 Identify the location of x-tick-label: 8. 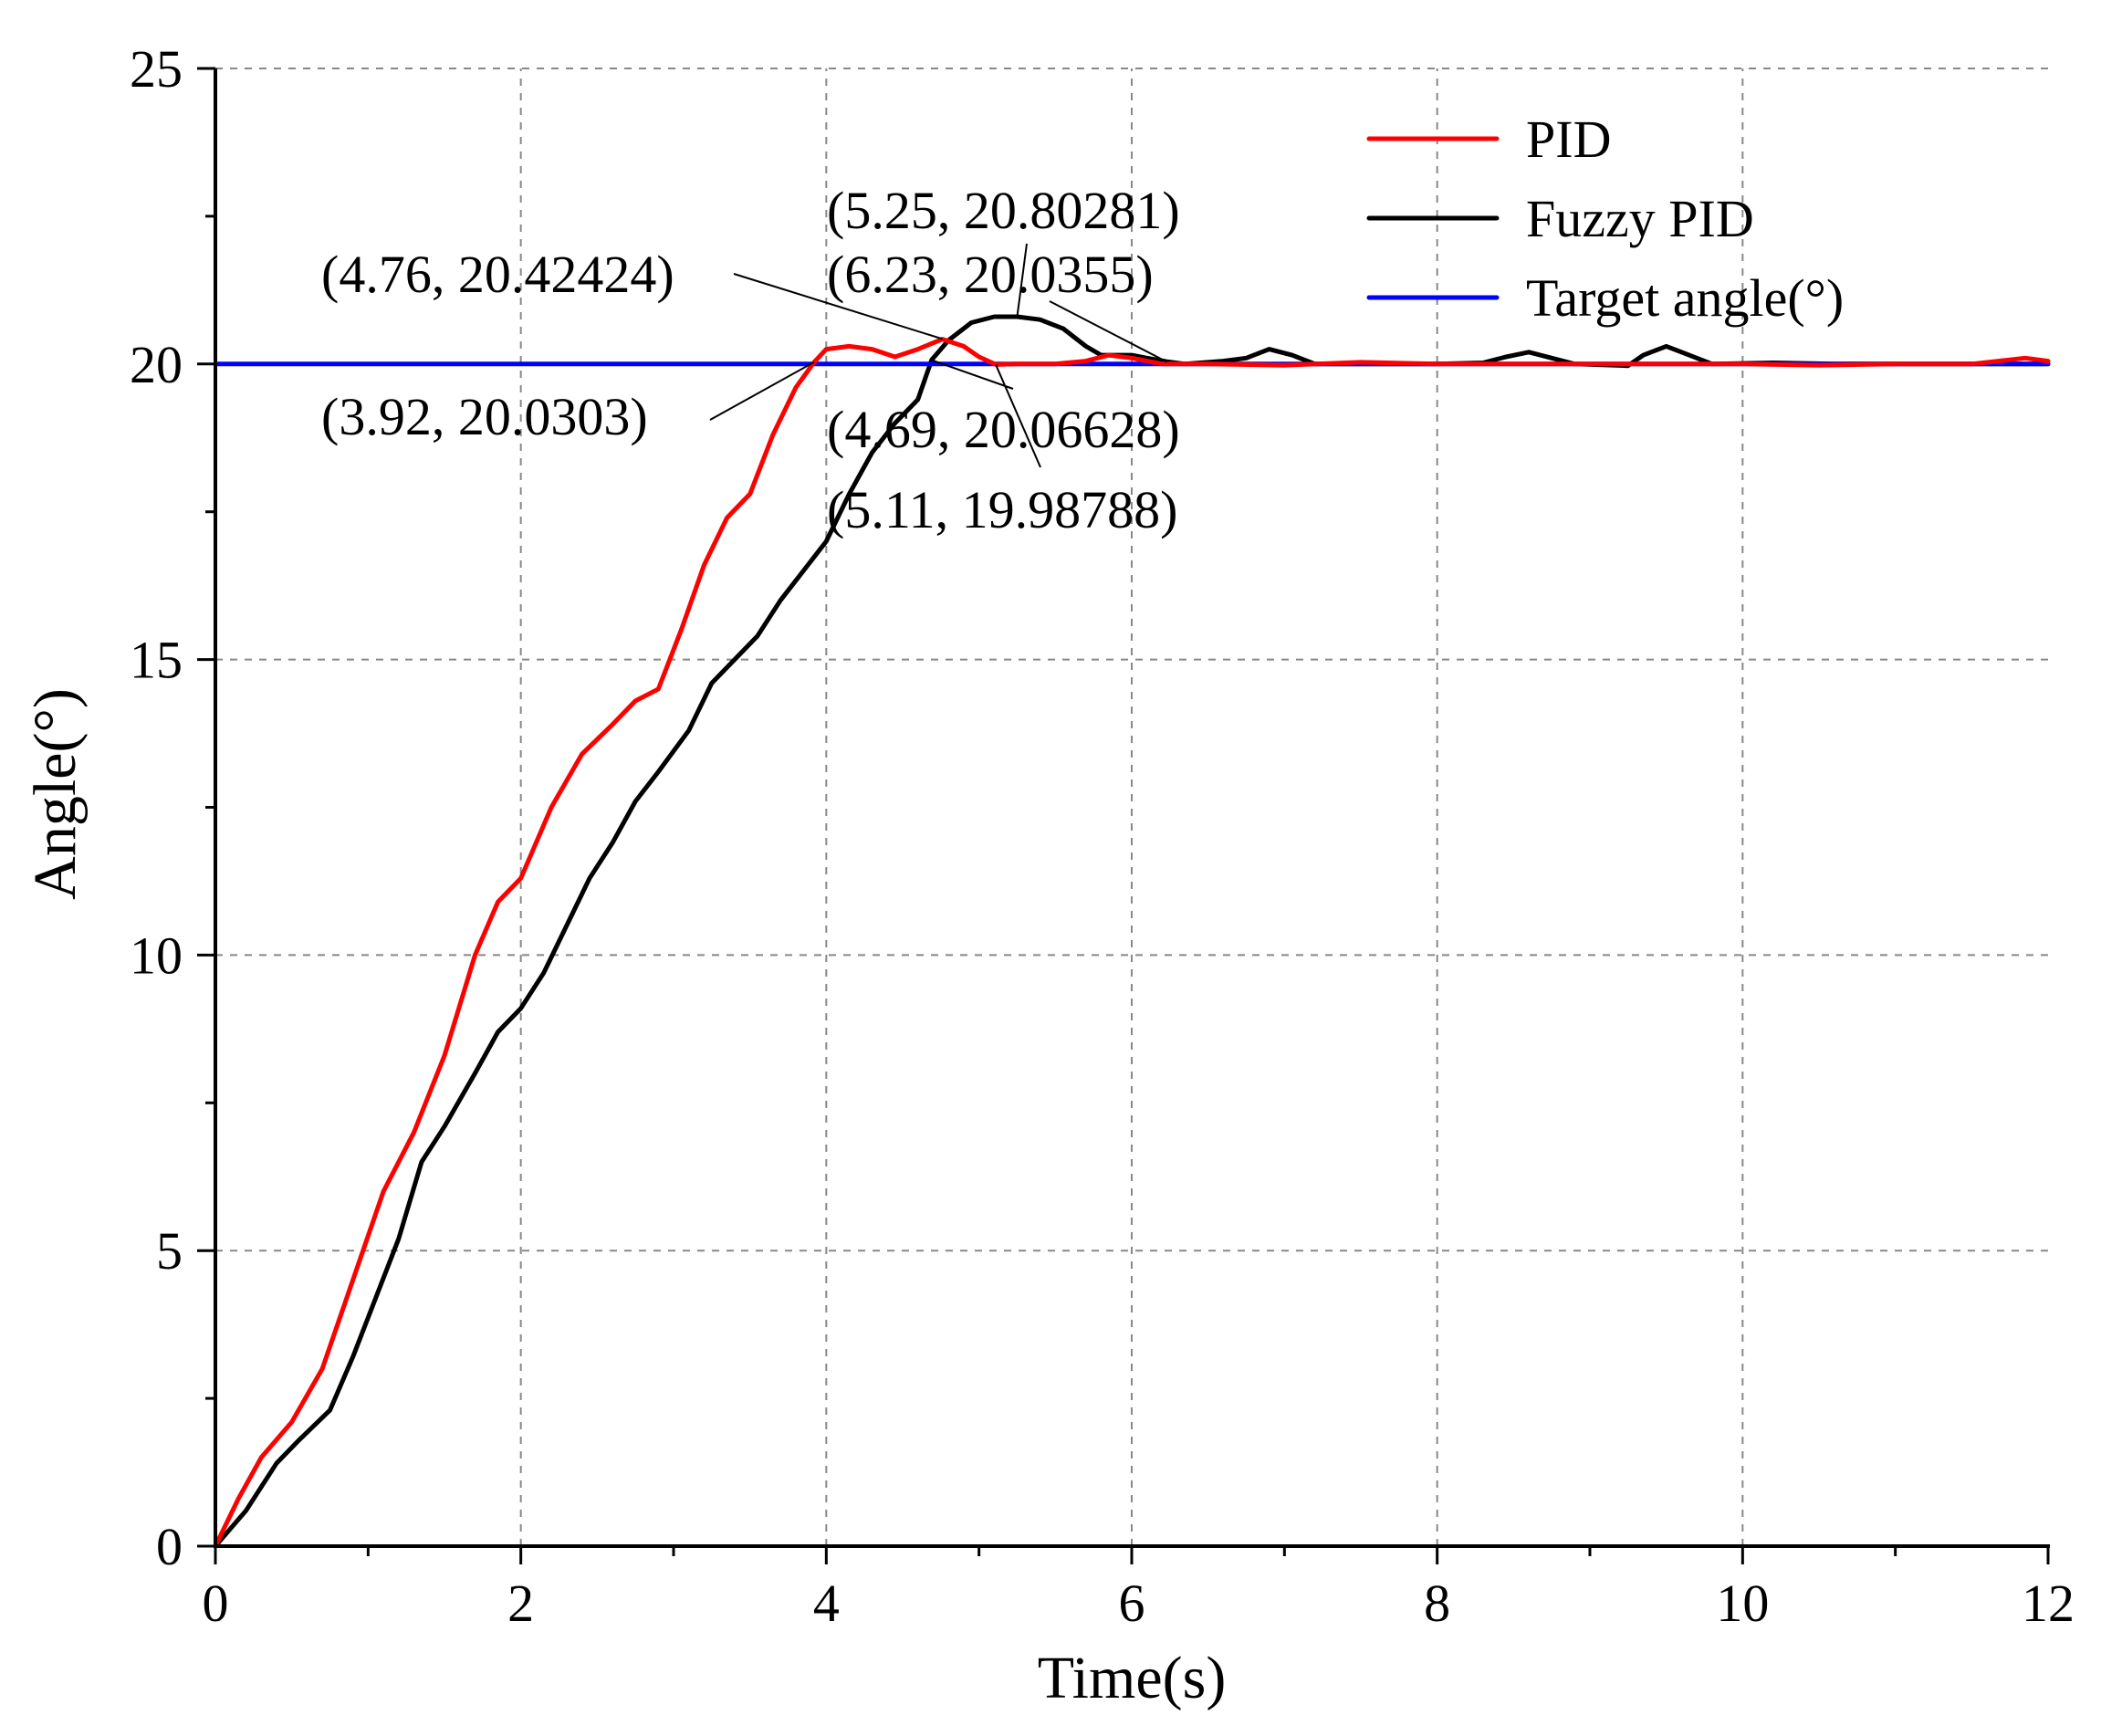
(1437, 1603).